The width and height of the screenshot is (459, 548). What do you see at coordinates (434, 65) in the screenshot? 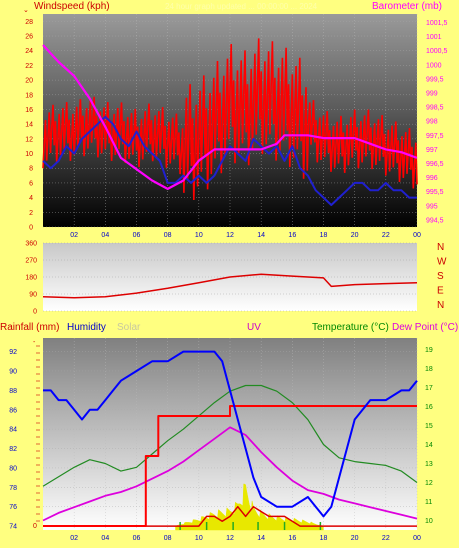
I see `baro-y-tick-label: 1000` at bounding box center [434, 65].